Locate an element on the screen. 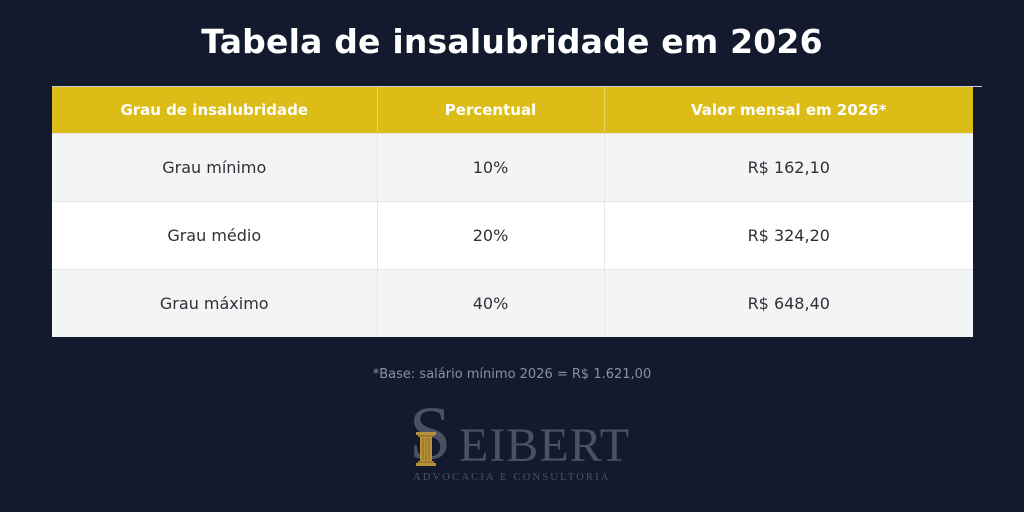 Image resolution: width=1024 pixels, height=512 pixels. logo-subtitle: ADVOCACIA E CONSULTORIA is located at coordinates (512, 477).